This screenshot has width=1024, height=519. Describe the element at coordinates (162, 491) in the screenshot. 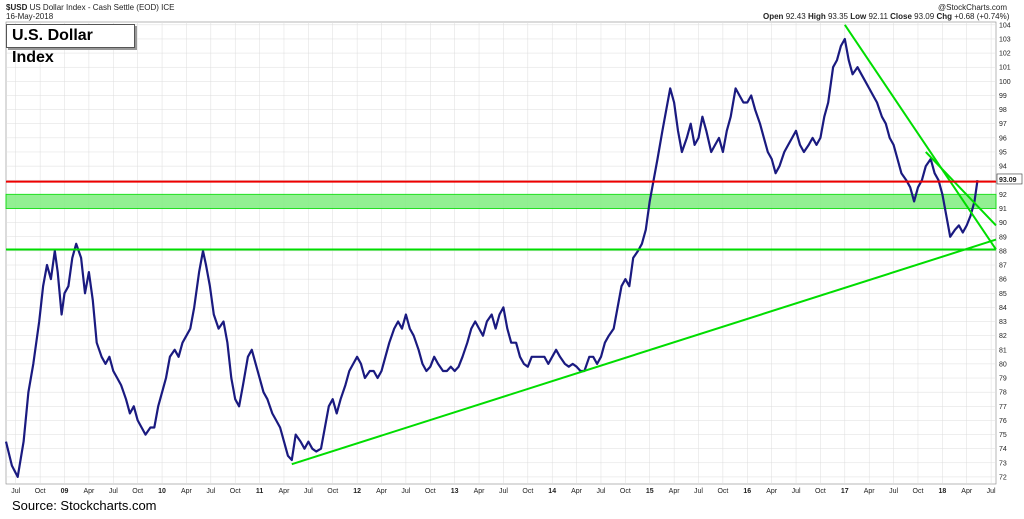

I see `x-tick-label: 10` at that location.